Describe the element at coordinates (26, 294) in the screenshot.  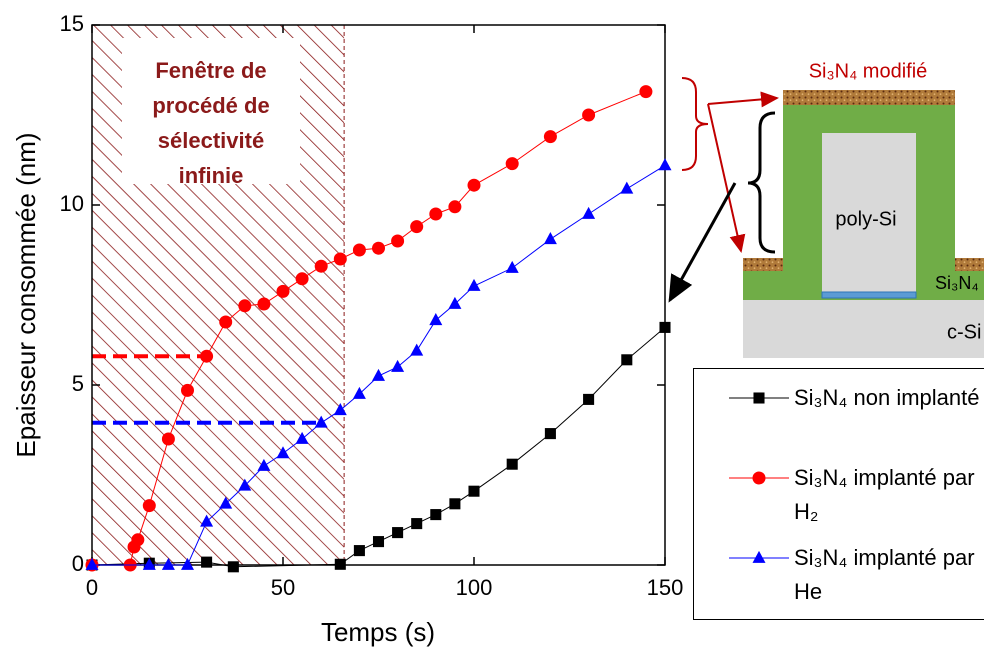
I see `y-axis-label: Epaisseur consommée (nm)` at that location.